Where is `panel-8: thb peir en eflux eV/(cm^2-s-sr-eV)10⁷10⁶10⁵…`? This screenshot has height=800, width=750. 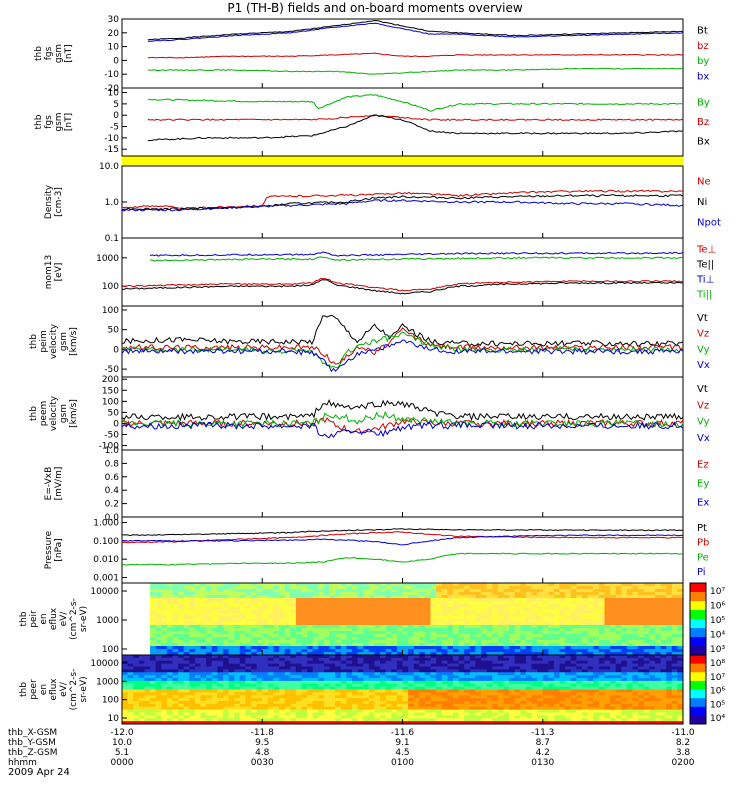
panel-8: thb peir en eflux eV/(cm^2-s-sr-eV)10⁷10⁶10⁵… is located at coordinates (372, 619).